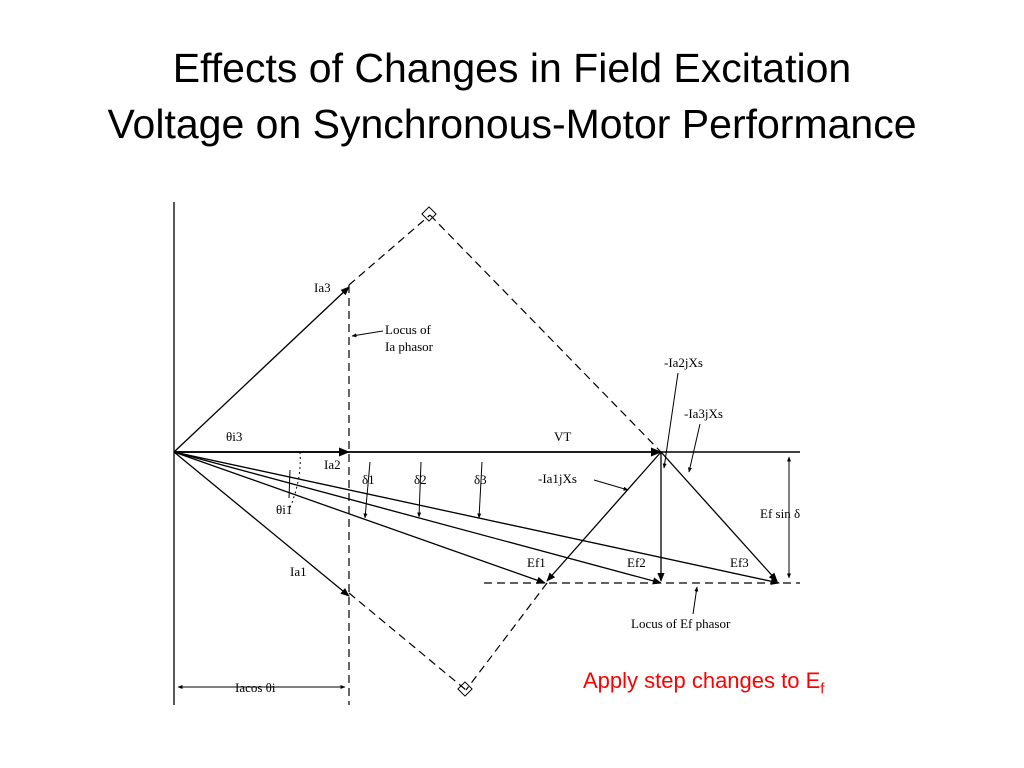  I want to click on label-ef2: Ef2, so click(636, 562).